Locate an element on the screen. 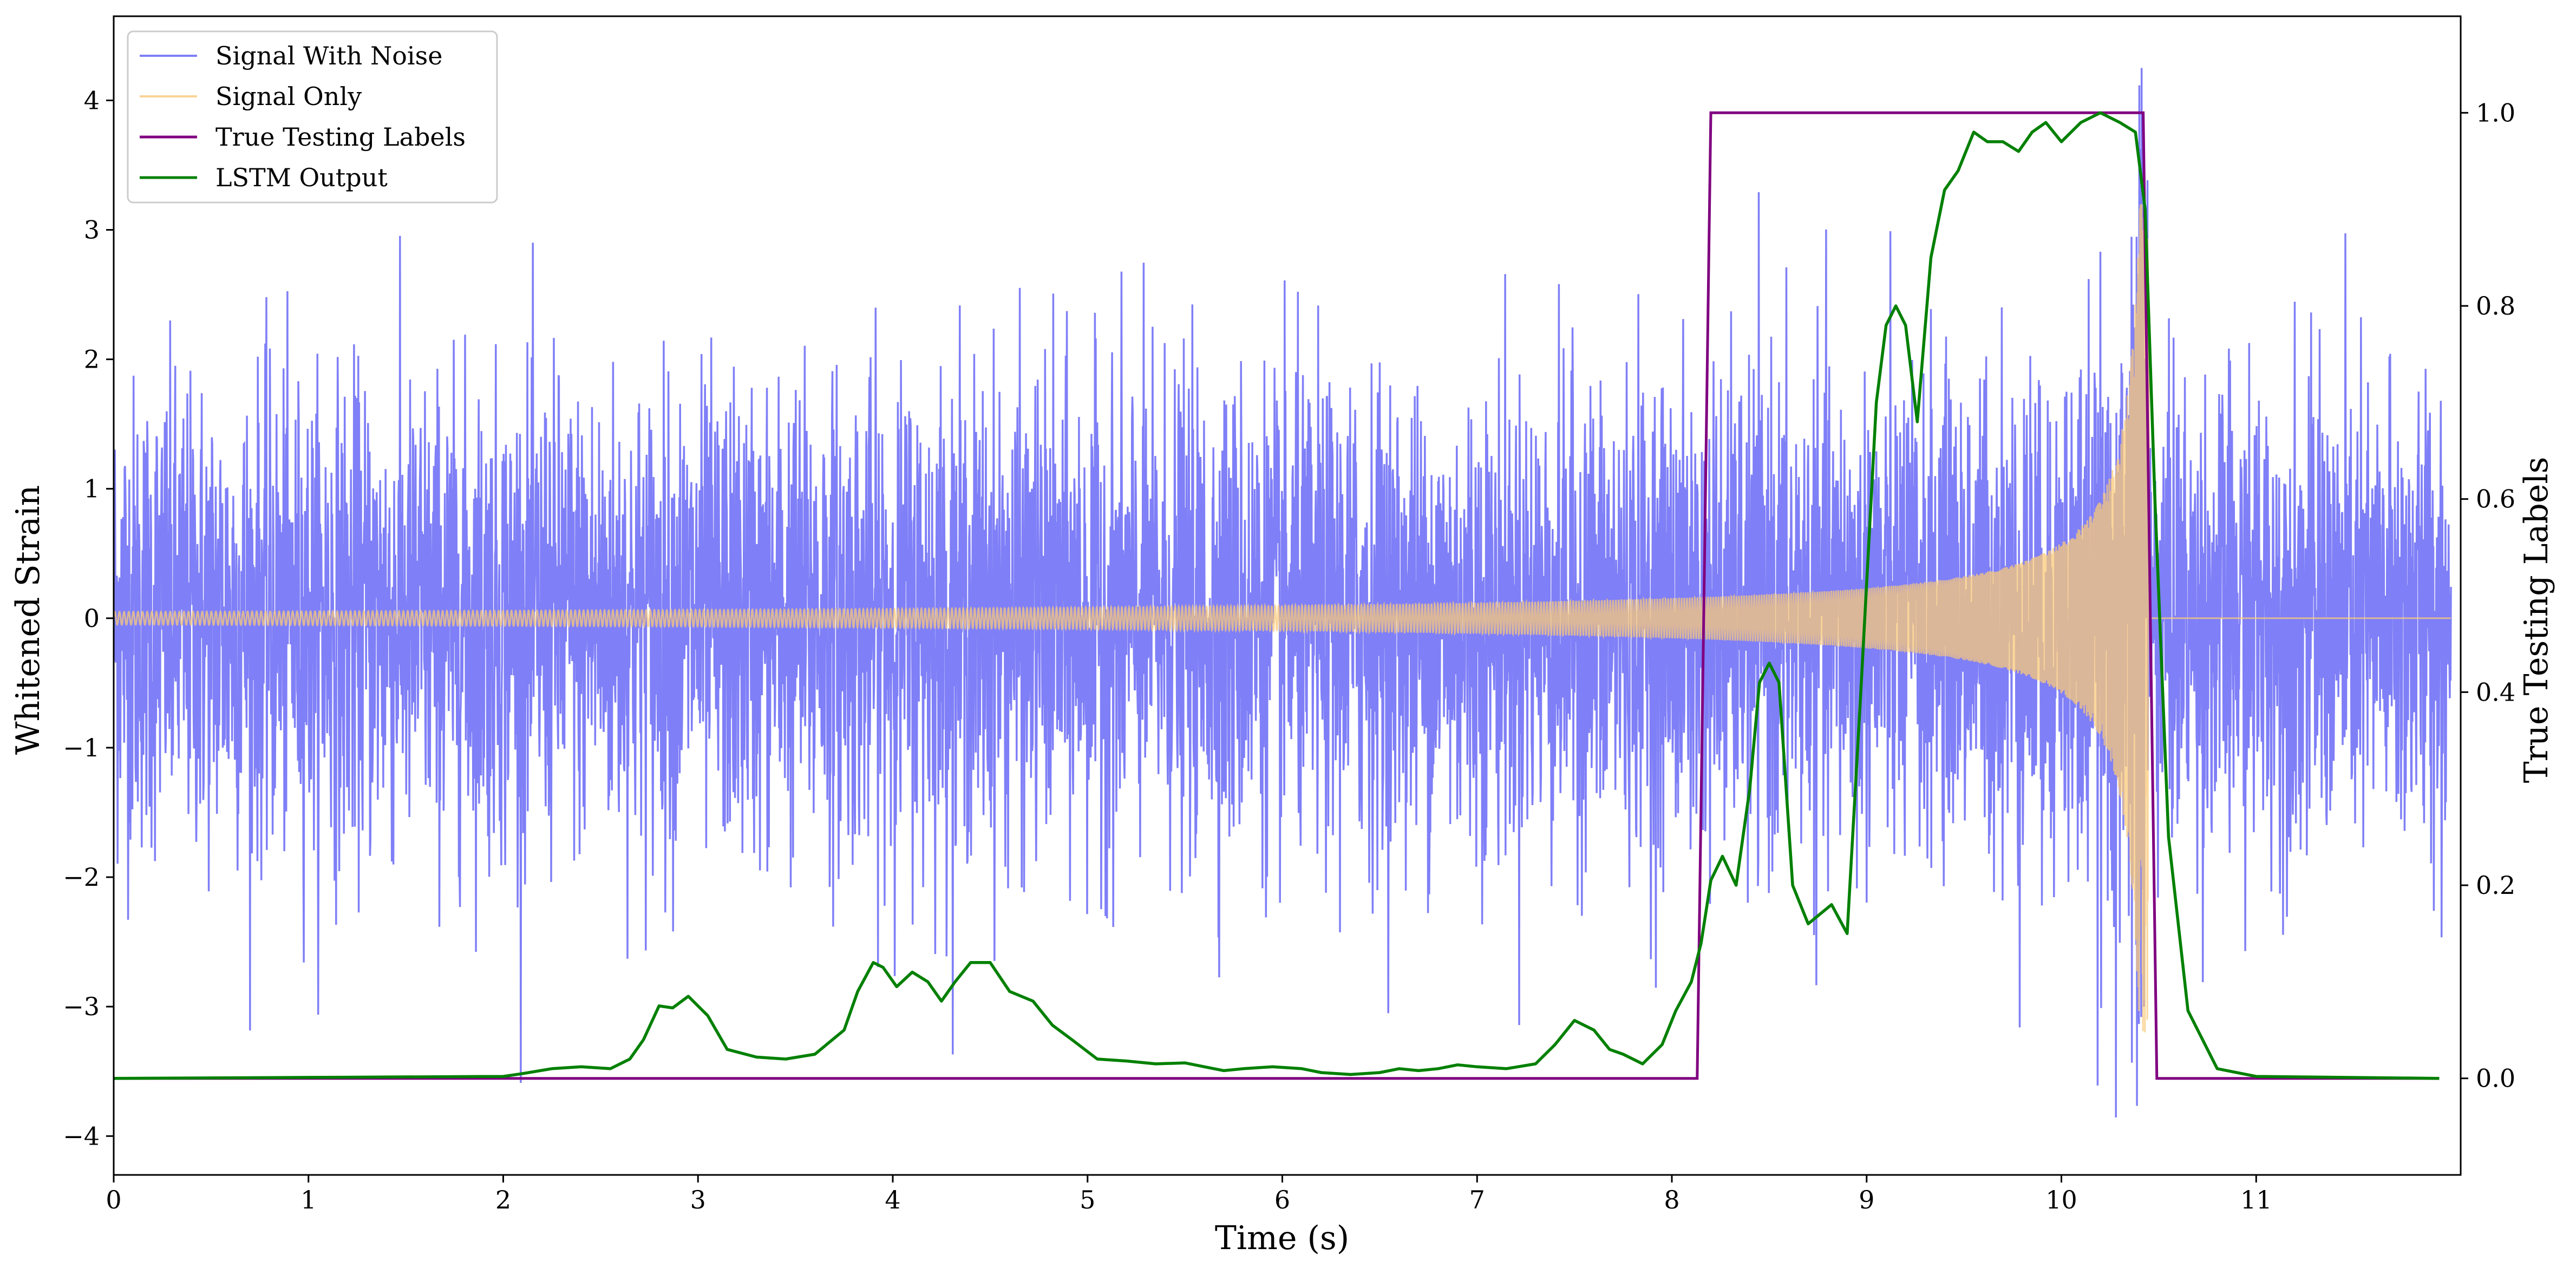 The image size is (2576, 1274). x-tick-label: 9 is located at coordinates (1867, 1199).